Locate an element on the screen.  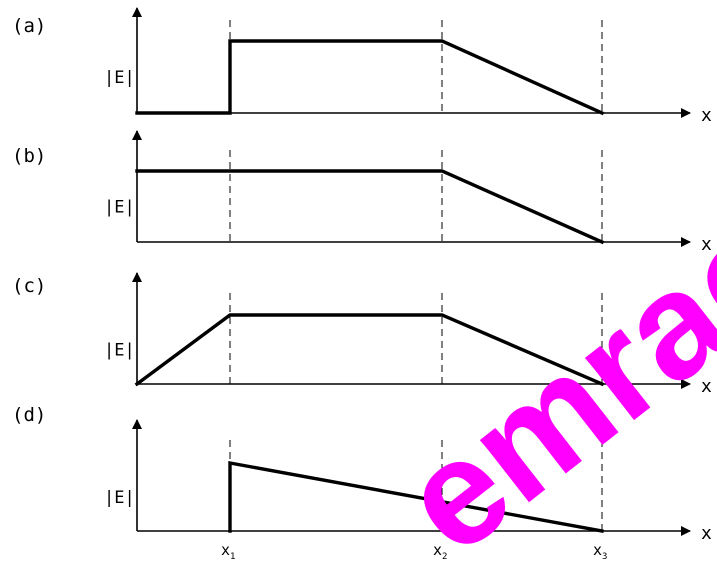
x-tick-label: x3 is located at coordinates (600, 551).